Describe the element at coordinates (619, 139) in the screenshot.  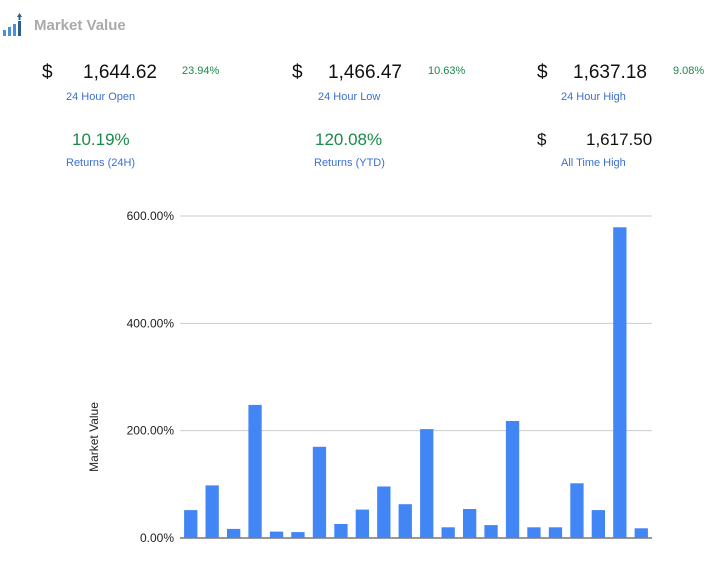
I see `metric-value: 1,617.50` at that location.